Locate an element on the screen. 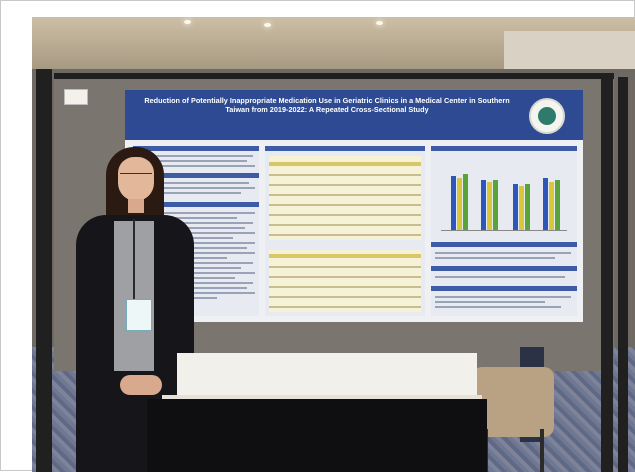  lanyard is located at coordinates (134, 259).